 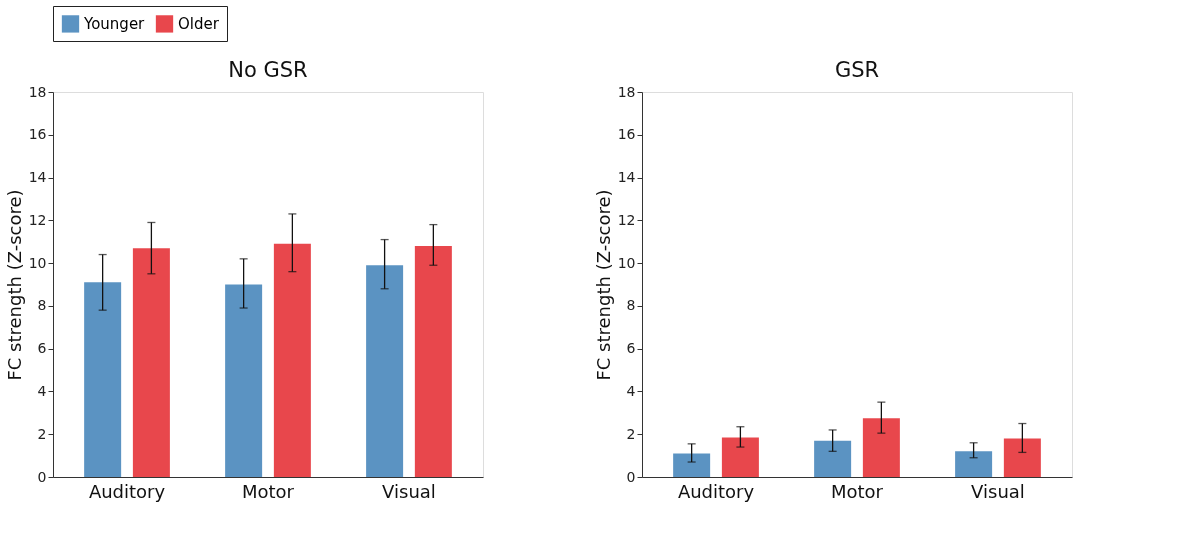 I want to click on chart-title: No GSR, so click(x=268, y=70).